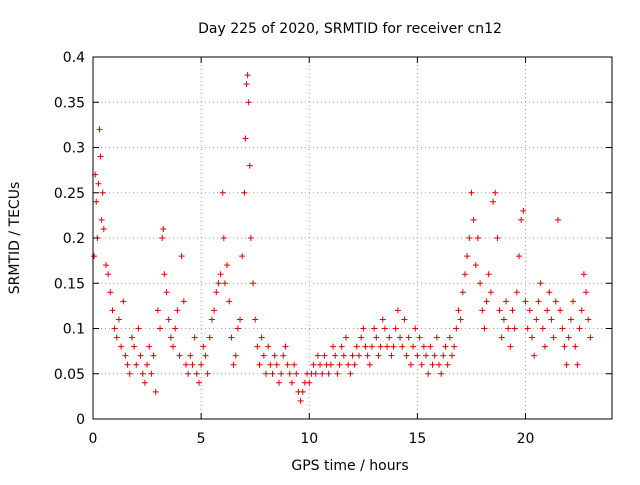  What do you see at coordinates (74, 149) in the screenshot?
I see `y-tick-label: 0.3` at bounding box center [74, 149].